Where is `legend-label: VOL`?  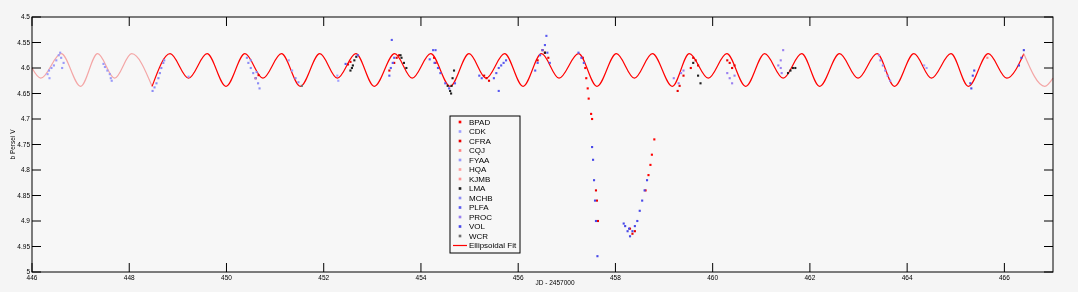
legend-label: VOL is located at coordinates (477, 227).